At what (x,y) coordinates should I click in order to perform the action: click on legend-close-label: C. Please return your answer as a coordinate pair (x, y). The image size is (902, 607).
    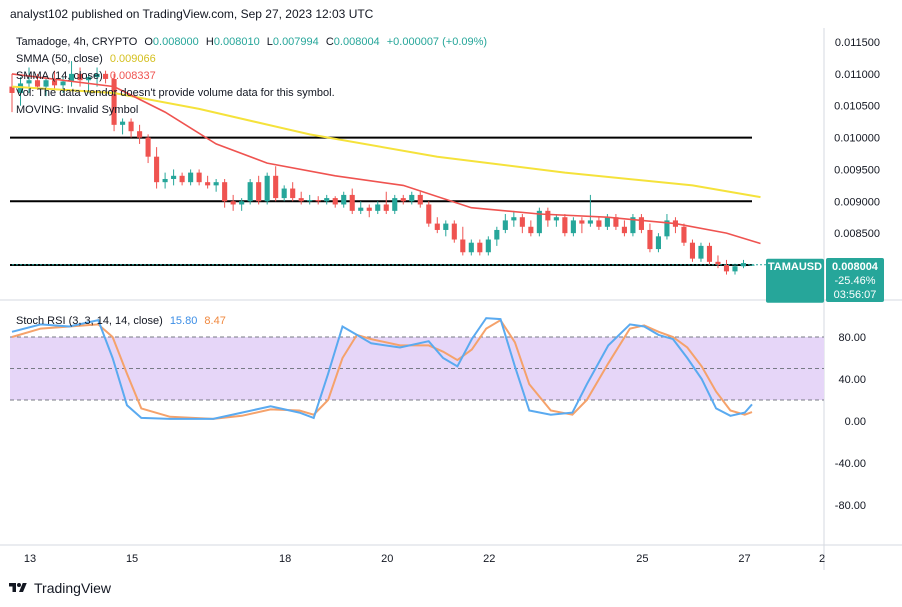
    Looking at the image, I should click on (330, 42).